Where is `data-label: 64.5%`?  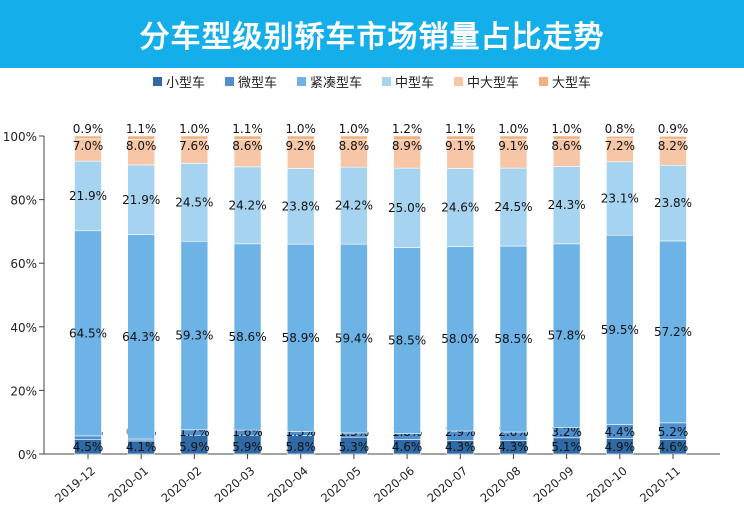 data-label: 64.5% is located at coordinates (88, 333).